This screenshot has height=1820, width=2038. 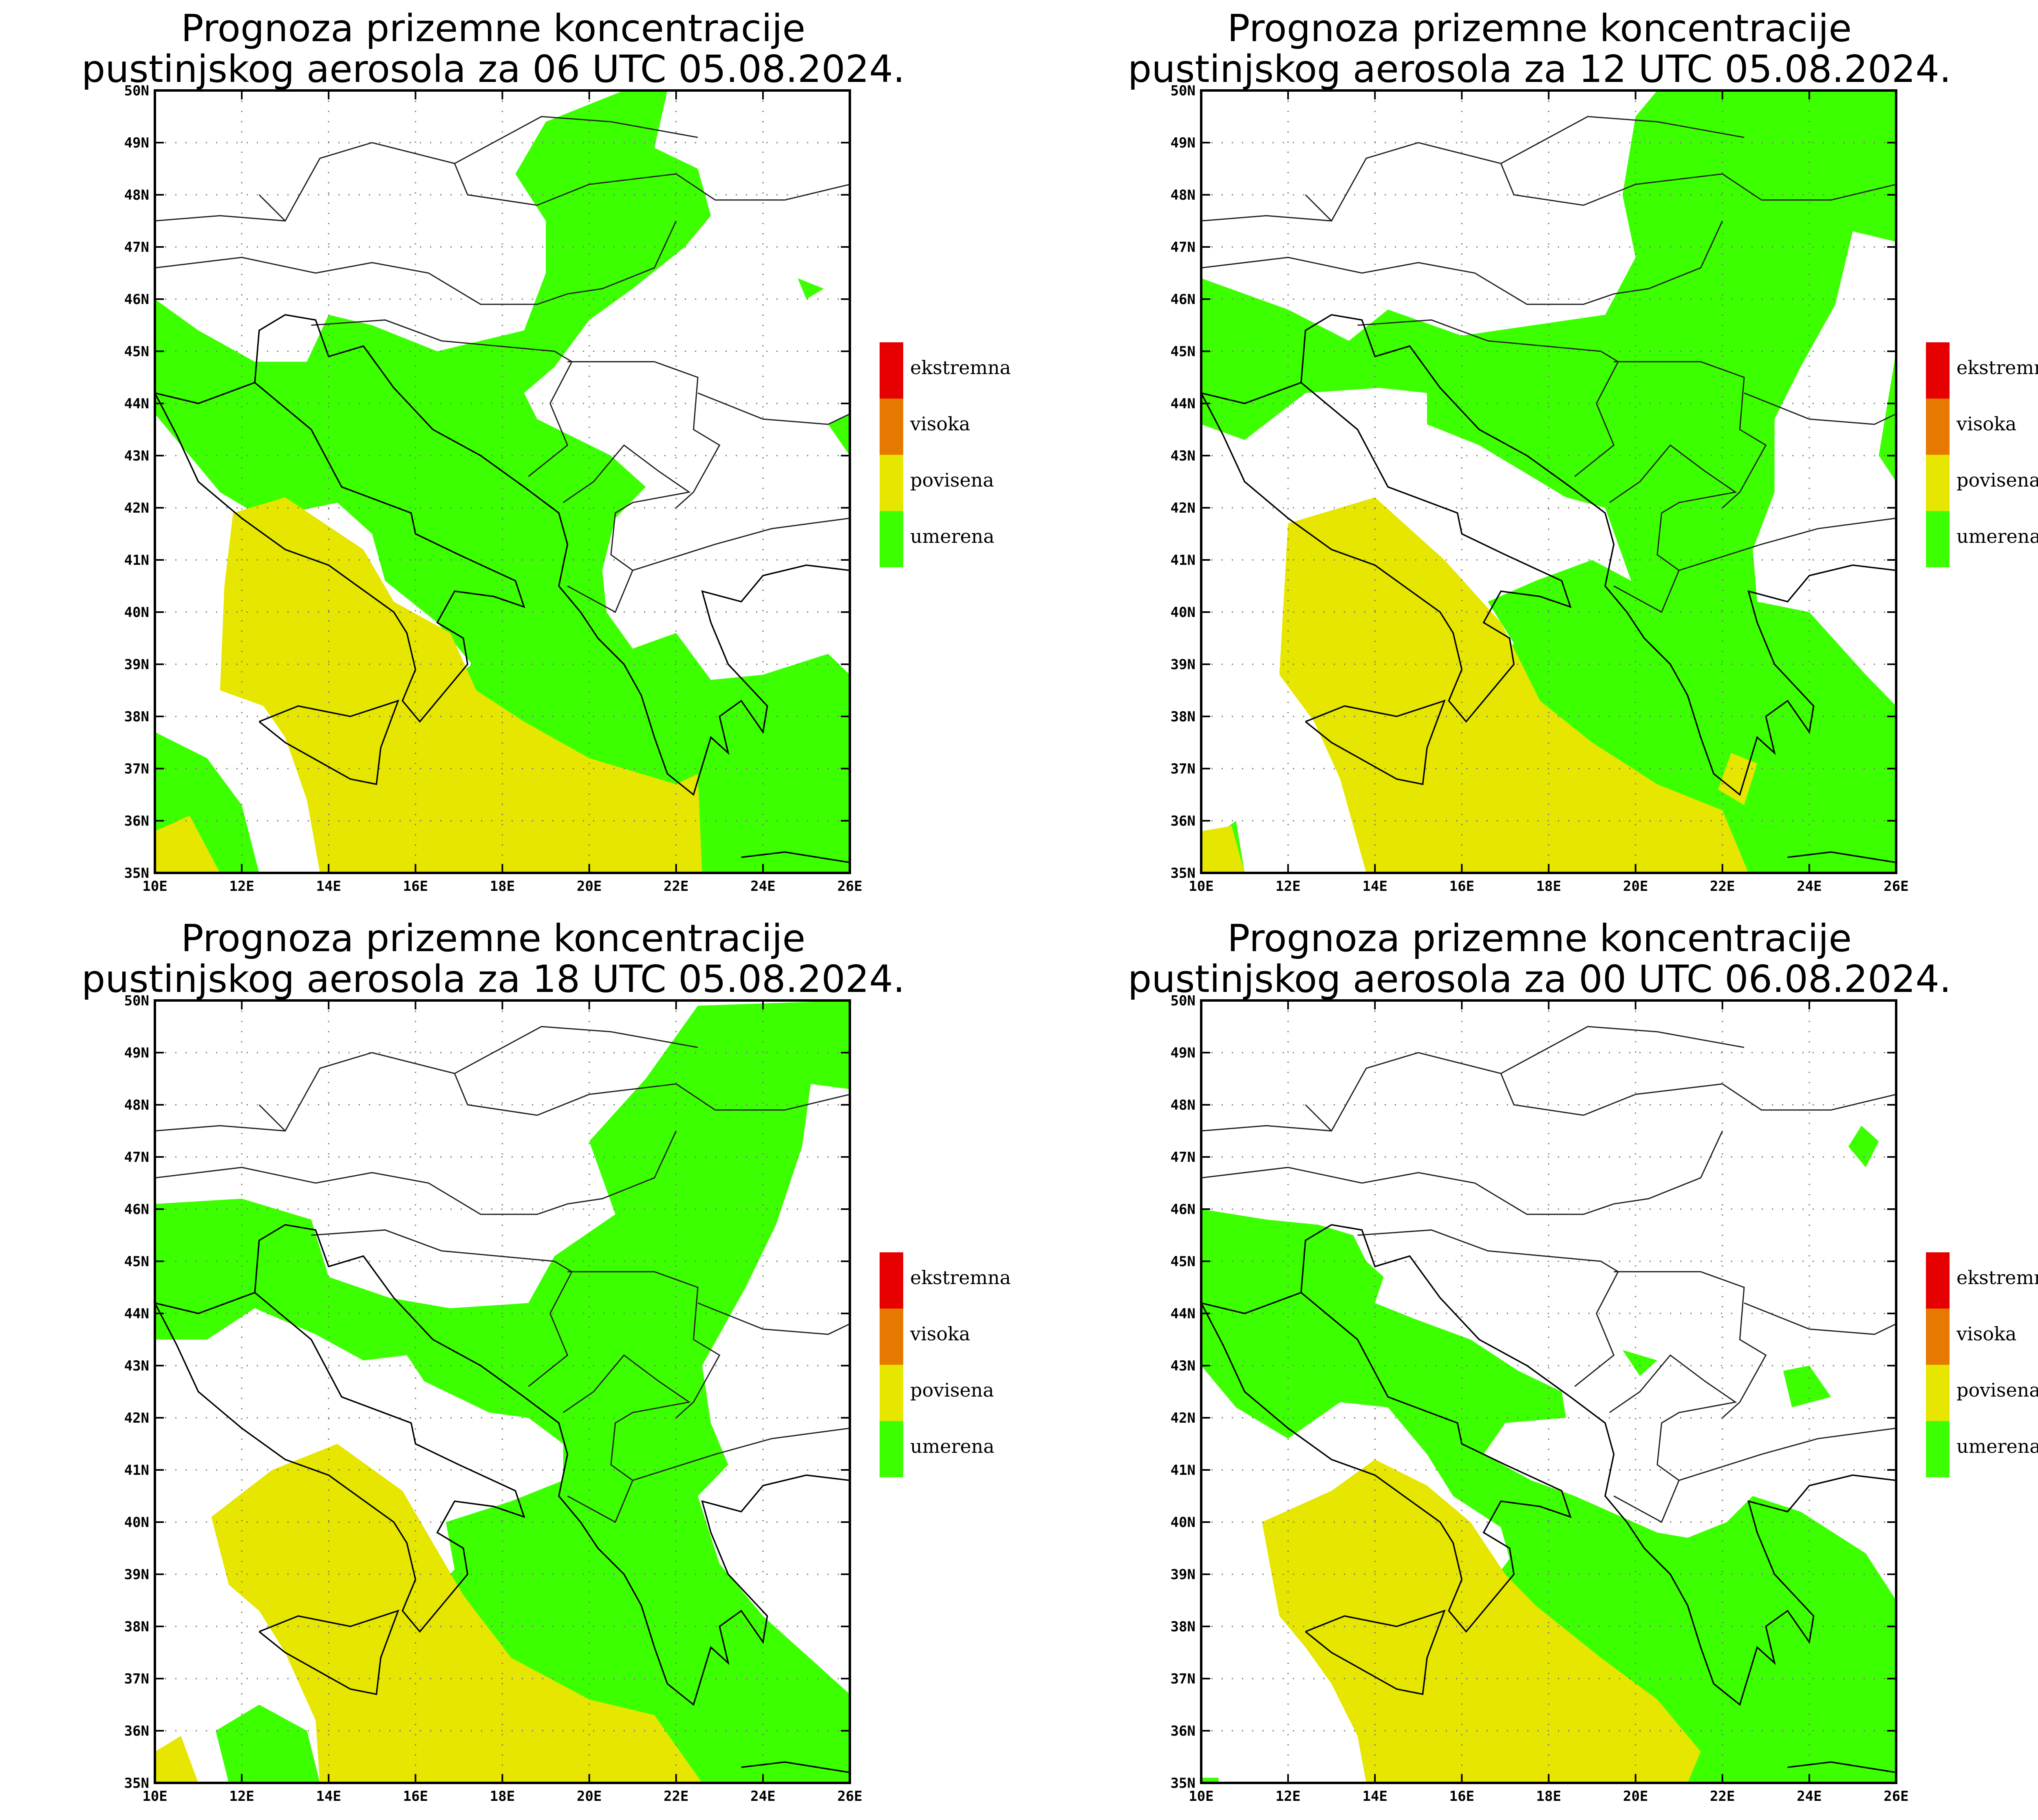 I want to click on legend-swatch-ekstremna, so click(x=1938, y=1280).